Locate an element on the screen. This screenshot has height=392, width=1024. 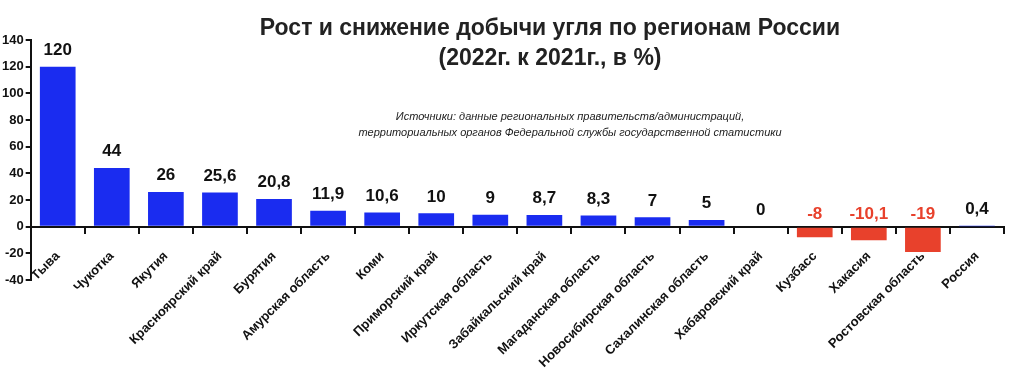
data-label: 8,3 is located at coordinates (598, 198).